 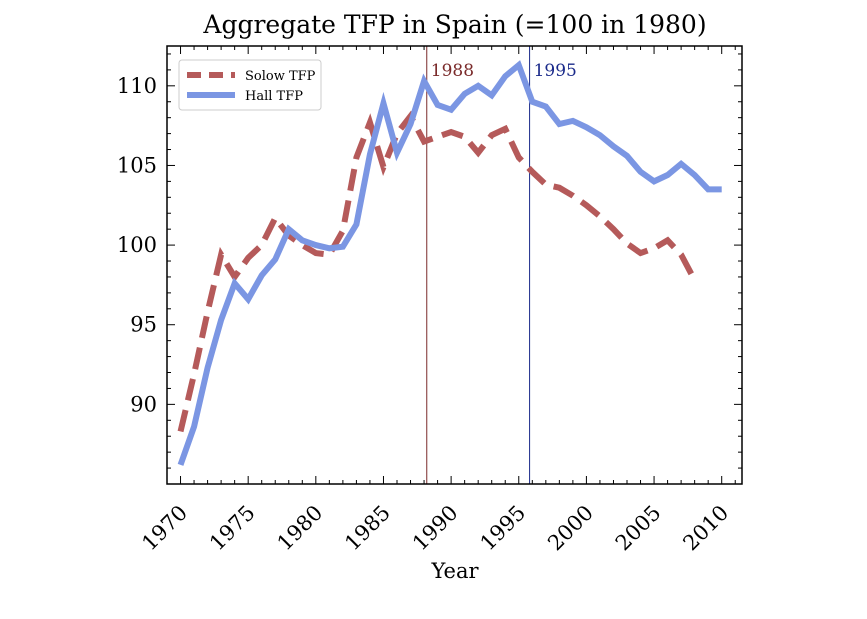 I want to click on chart-title: Aggregate TFP in Spain (=100 in 1980), so click(x=454, y=24).